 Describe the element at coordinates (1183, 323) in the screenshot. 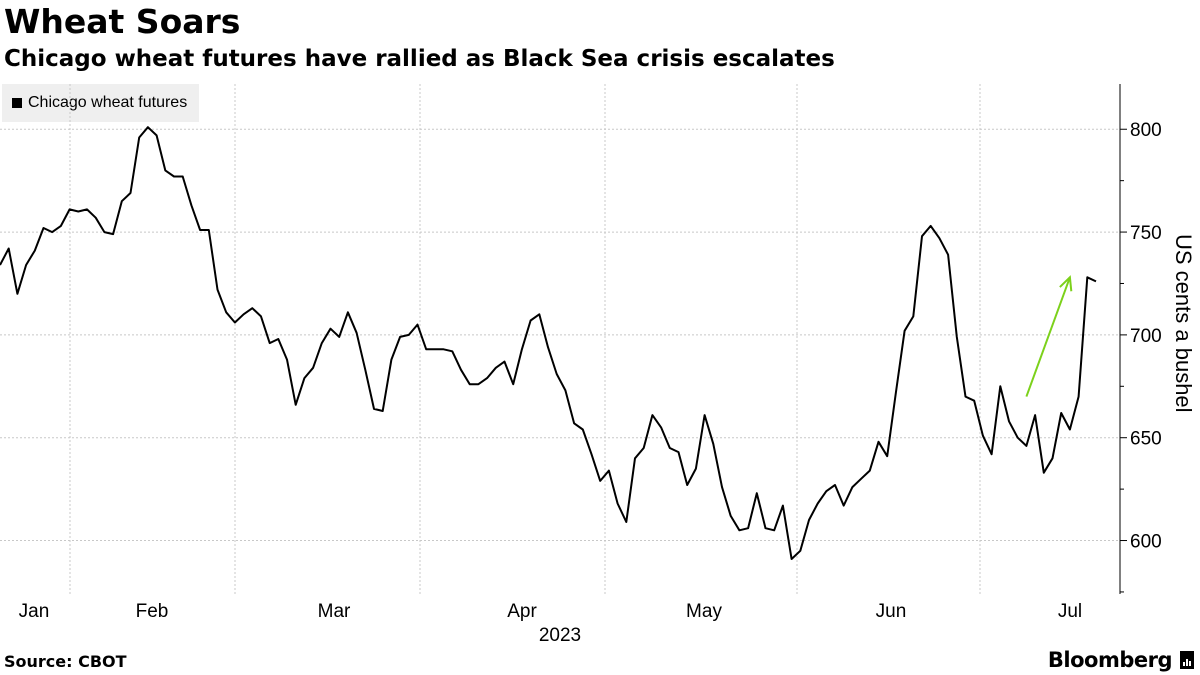

I see `y-axis-label: US cents a bushel` at that location.